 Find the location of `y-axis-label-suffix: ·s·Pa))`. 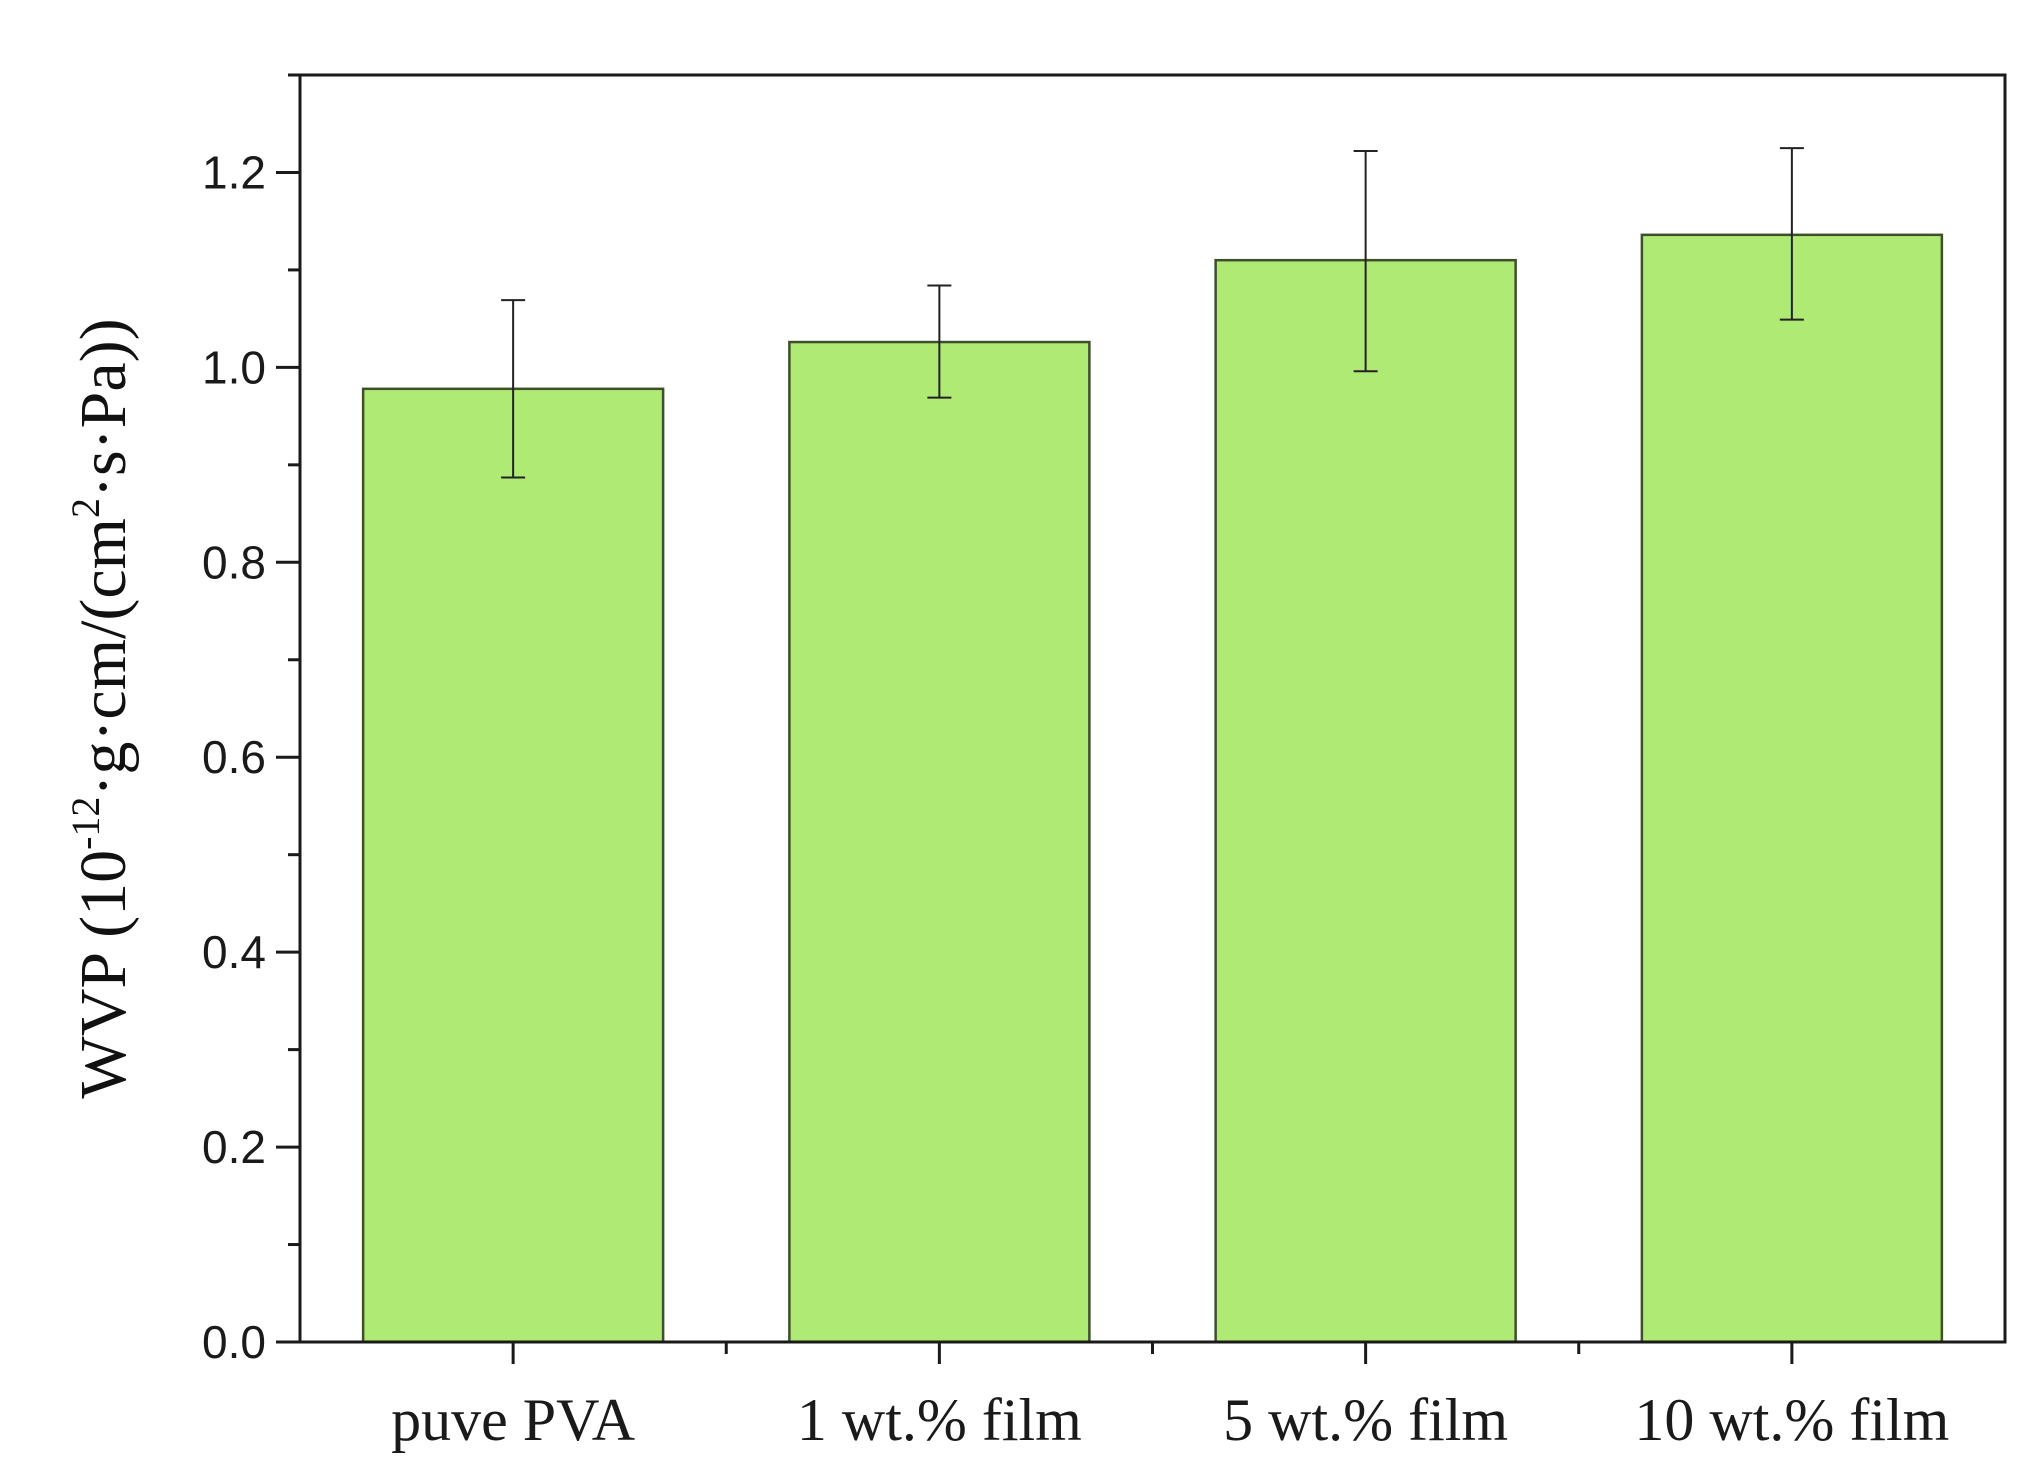

y-axis-label-suffix: ·s·Pa)) is located at coordinates (103, 408).